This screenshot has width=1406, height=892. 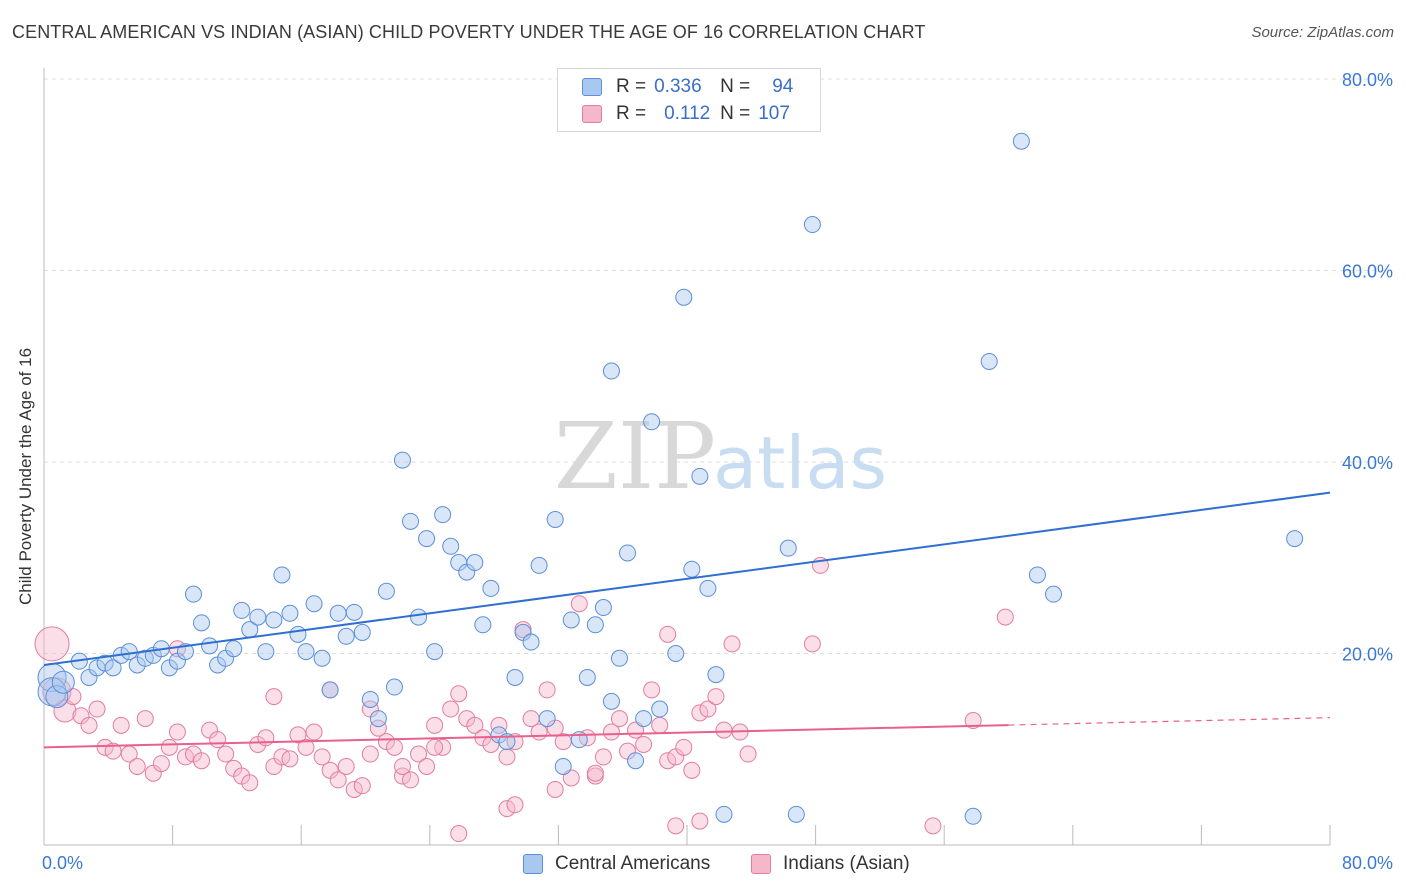 What do you see at coordinates (678, 86) in the screenshot?
I see `legend-r-value: 0.336` at bounding box center [678, 86].